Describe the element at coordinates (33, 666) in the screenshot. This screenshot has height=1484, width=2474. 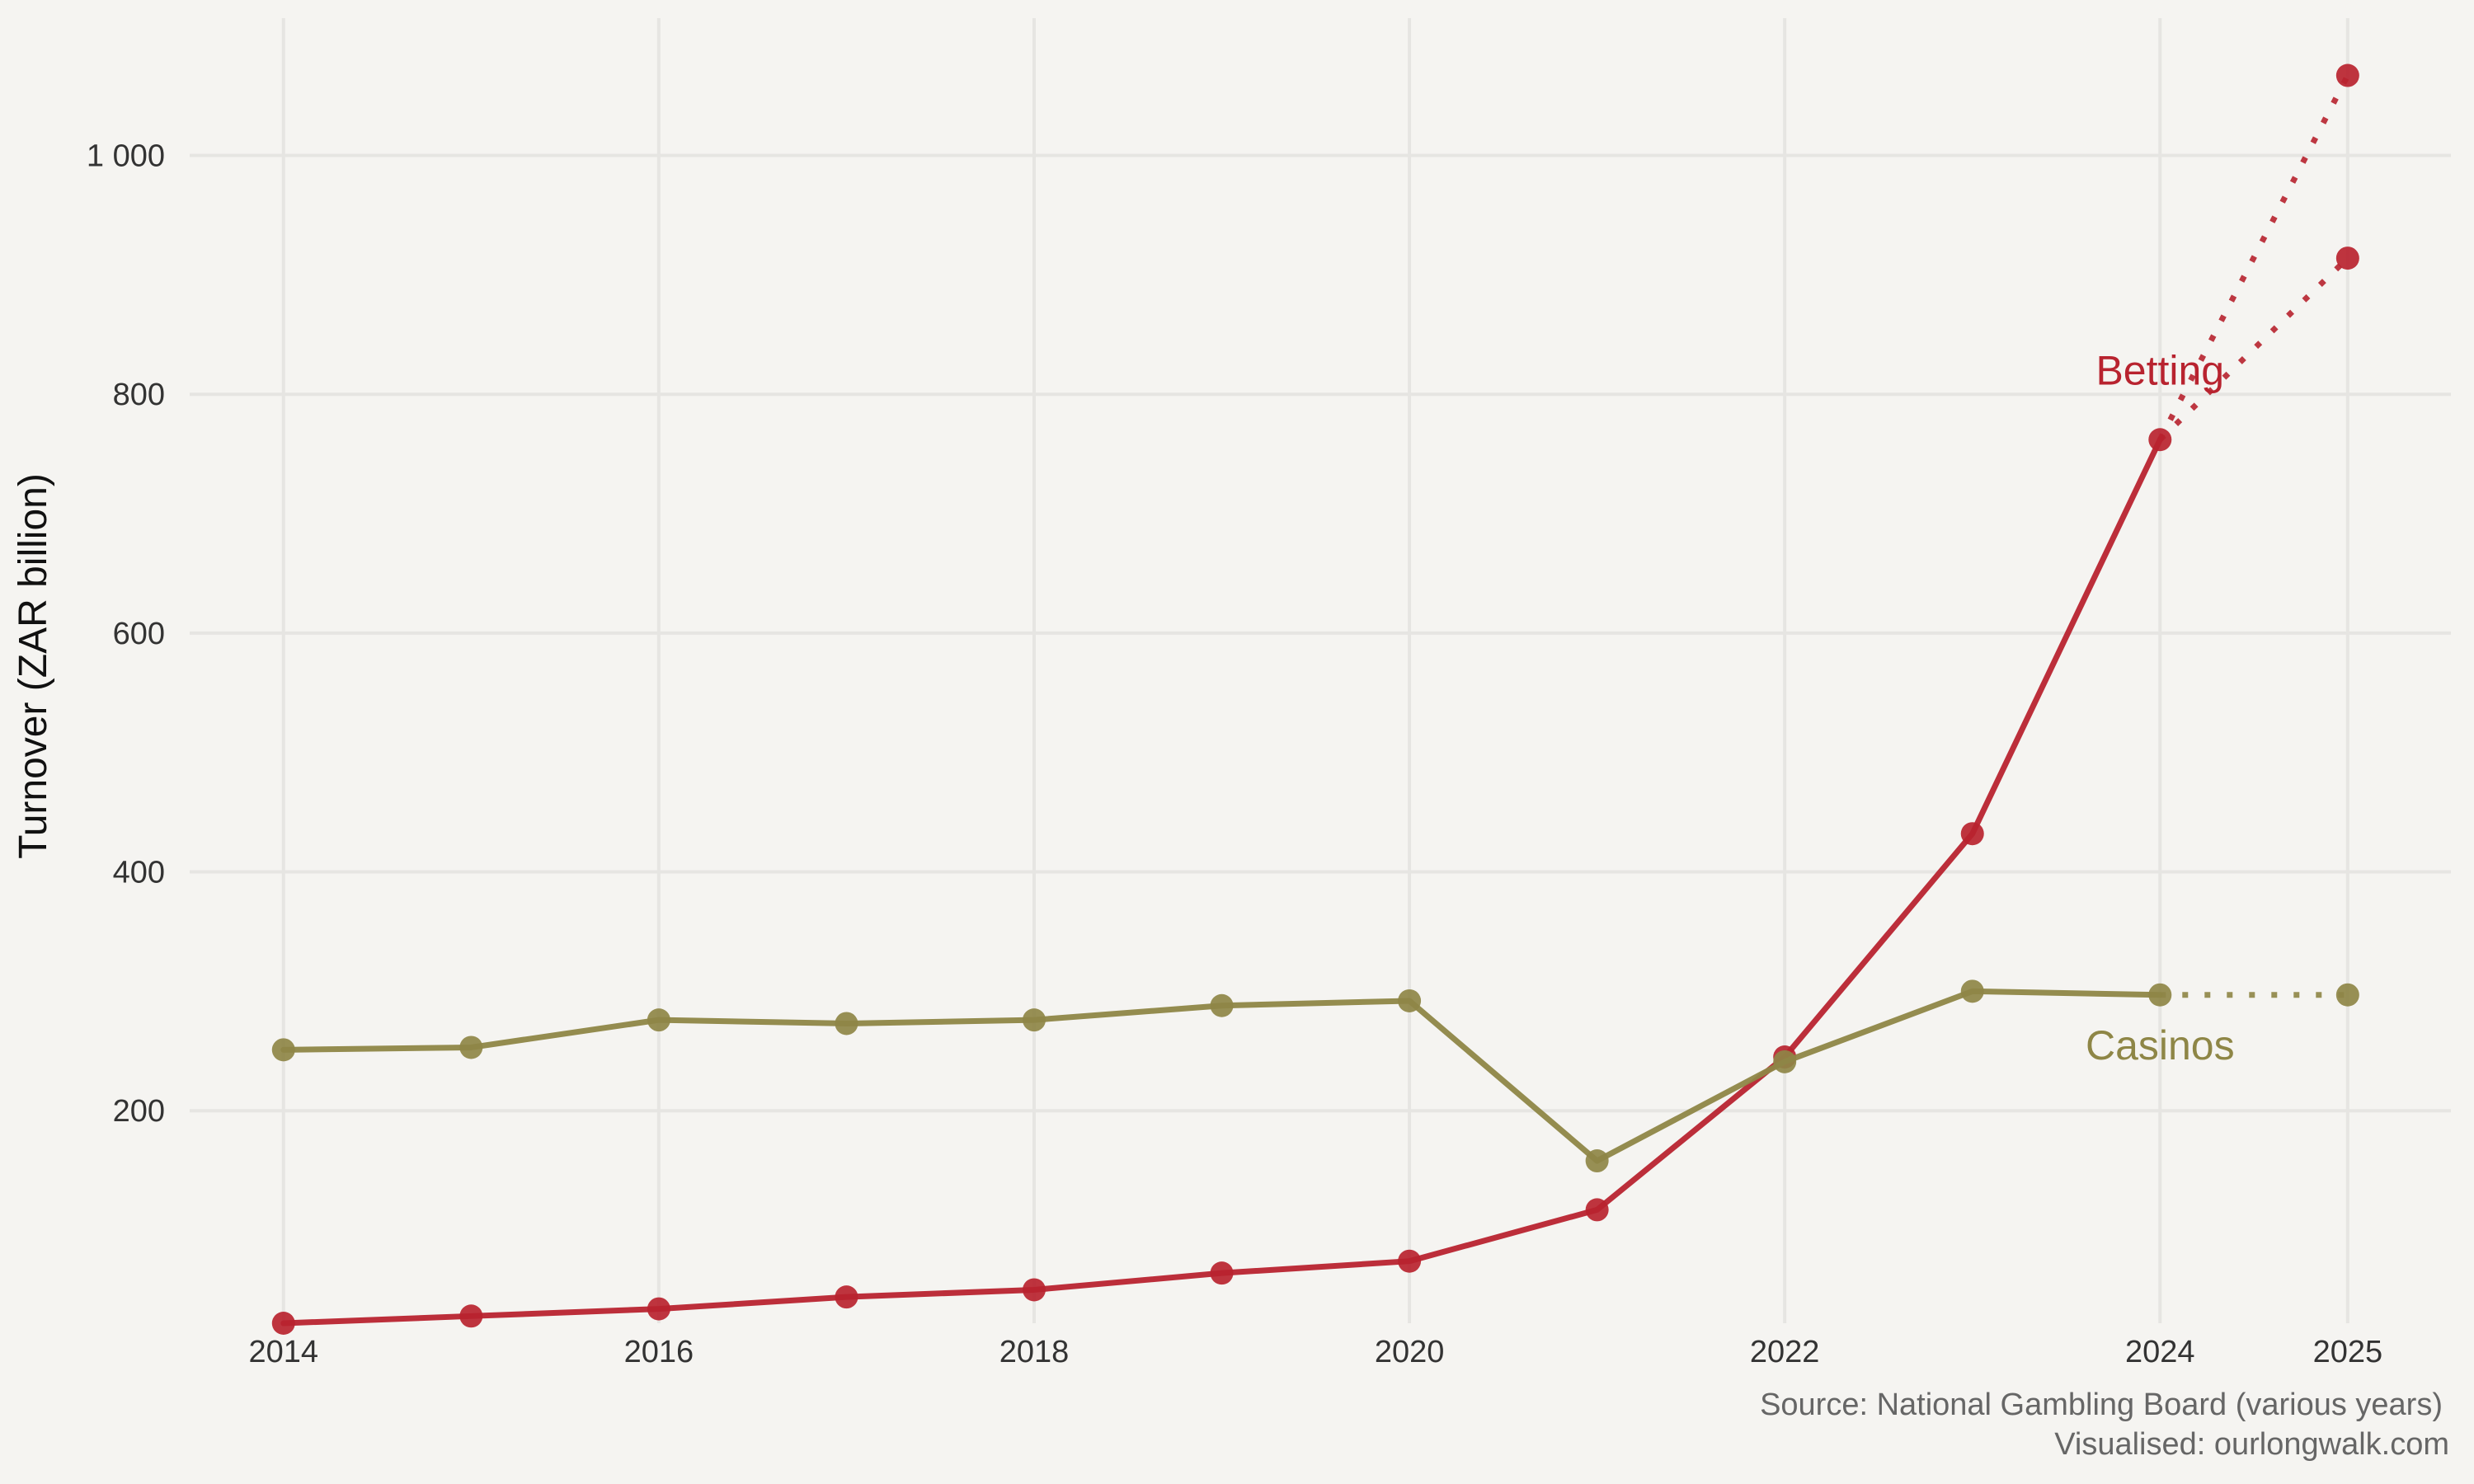
I see `y-axis-title: Turnover (ZAR billion)` at that location.